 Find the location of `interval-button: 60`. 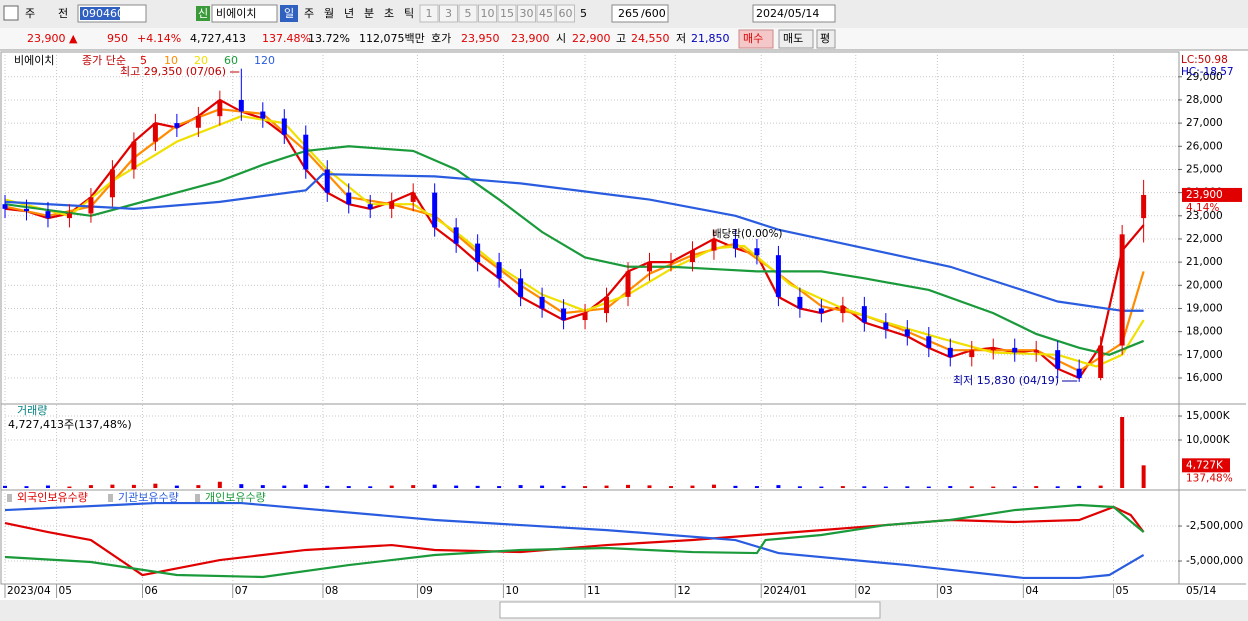

interval-button: 60 is located at coordinates (566, 13).